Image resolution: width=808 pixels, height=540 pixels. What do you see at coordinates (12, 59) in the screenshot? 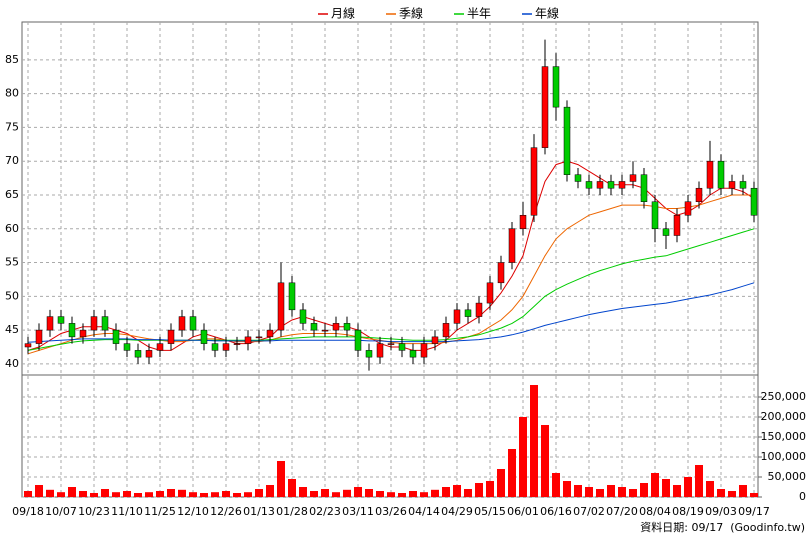
I see `y-tick-label: 85` at bounding box center [12, 59].